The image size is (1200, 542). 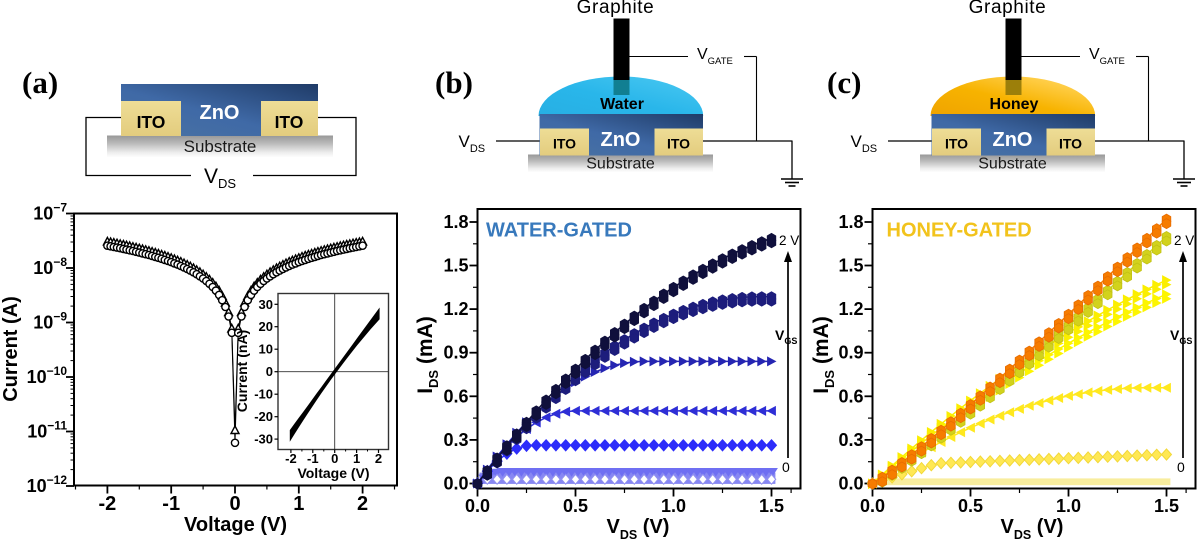 What do you see at coordinates (844, 82) in the screenshot?
I see `svg-text: (c)` at bounding box center [844, 82].